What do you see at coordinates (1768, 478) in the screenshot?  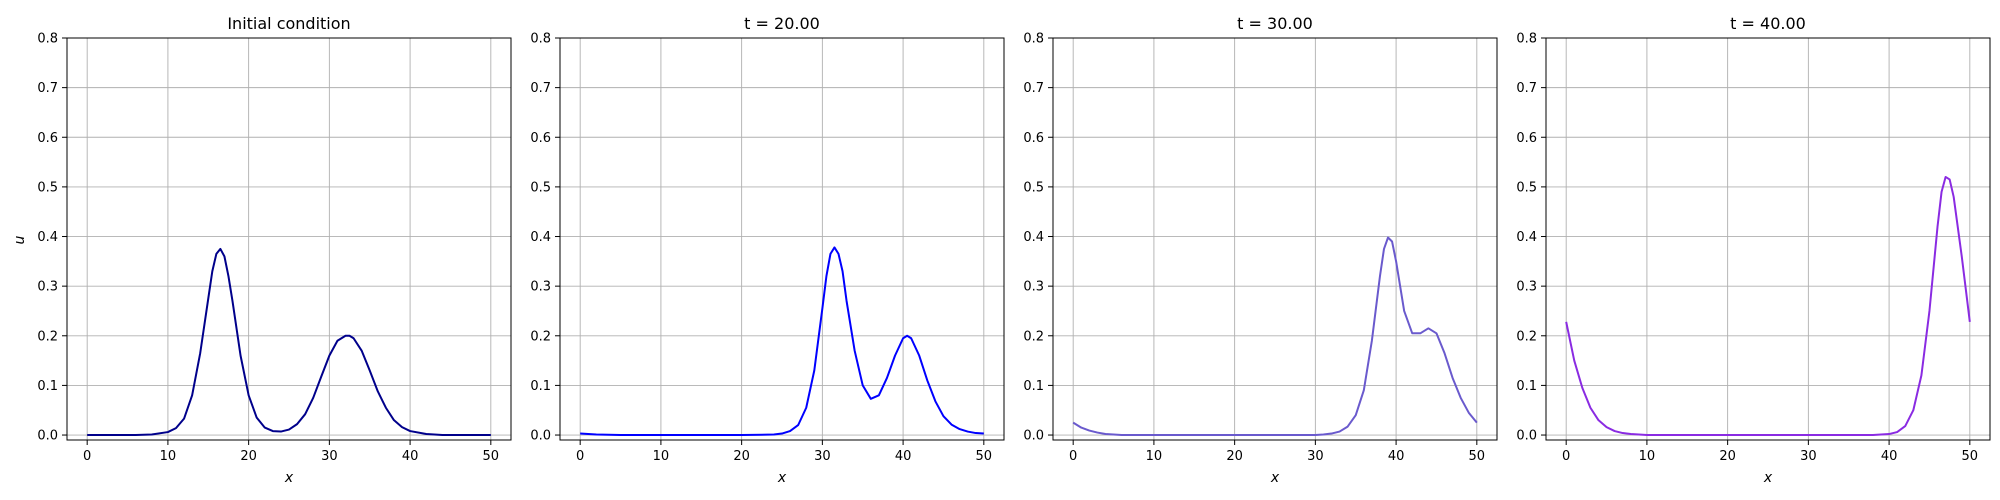 I see `panel-4-xlabel: x` at bounding box center [1768, 478].